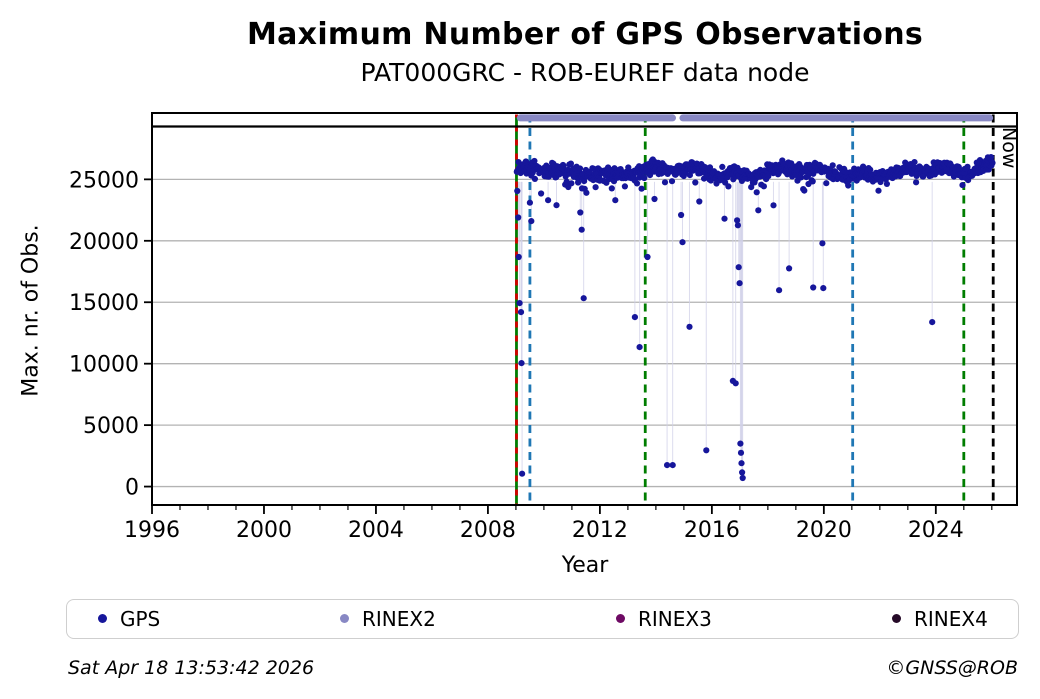  What do you see at coordinates (102, 618) in the screenshot?
I see `gps-marker-icon` at bounding box center [102, 618].